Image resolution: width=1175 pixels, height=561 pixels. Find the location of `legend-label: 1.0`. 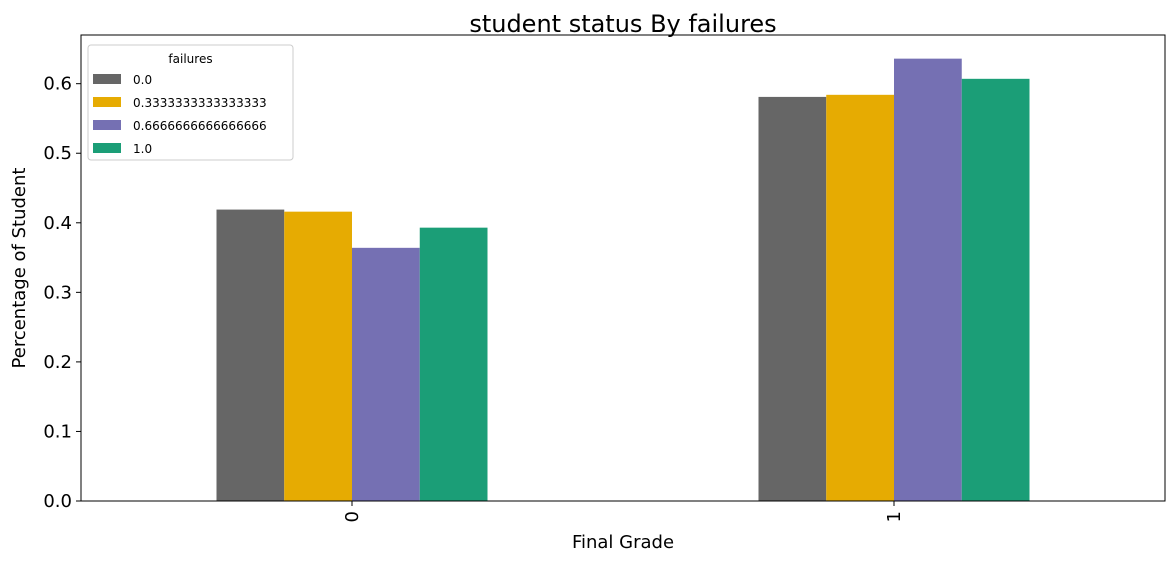

legend-label: 1.0 is located at coordinates (142, 149).